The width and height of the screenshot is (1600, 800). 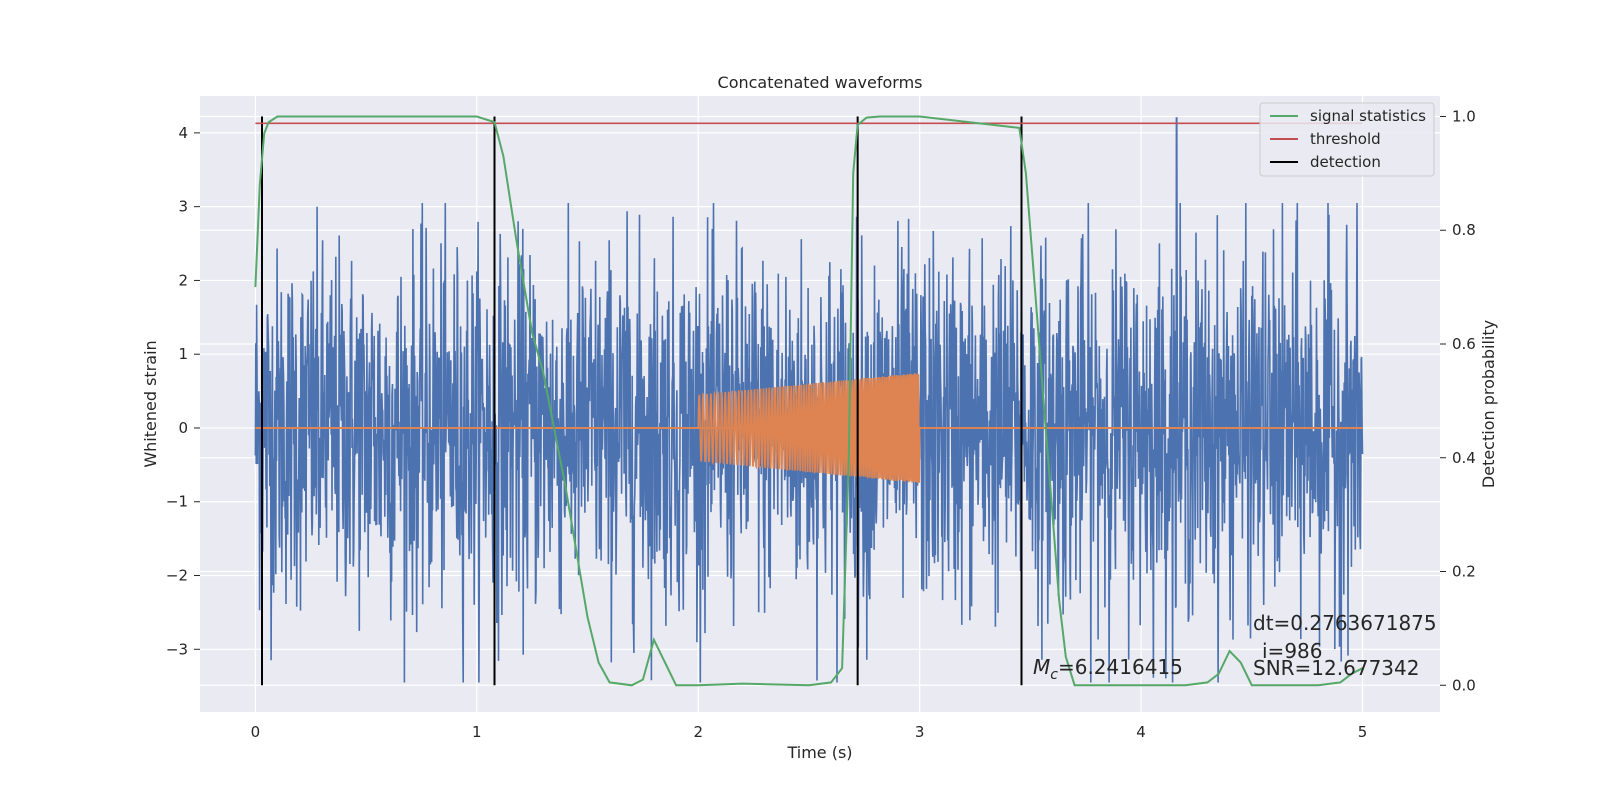 I want to click on y2-axis-label: Detection probability, so click(x=1488, y=404).